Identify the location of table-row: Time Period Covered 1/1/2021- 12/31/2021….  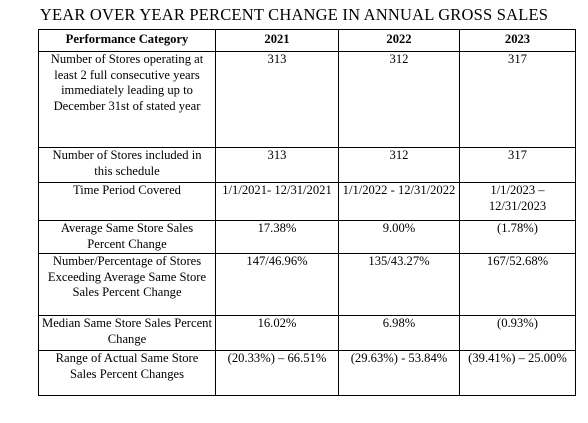
(307, 201).